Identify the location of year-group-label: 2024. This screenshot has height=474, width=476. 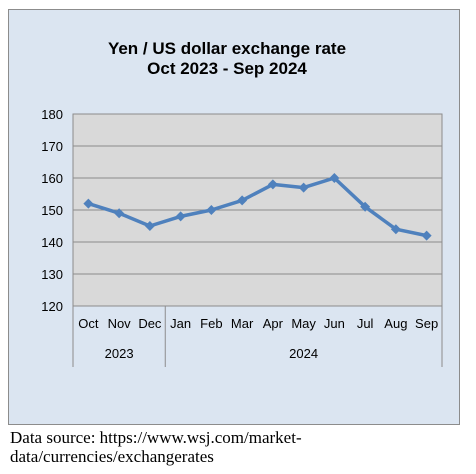
(303, 353).